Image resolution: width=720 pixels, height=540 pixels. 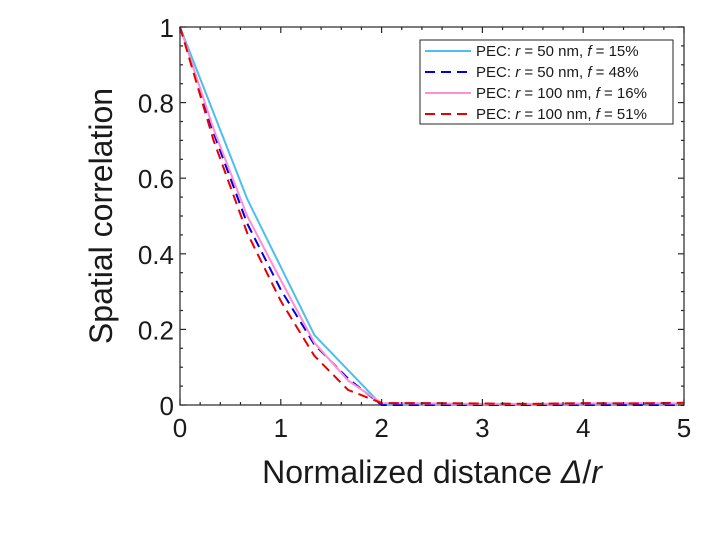 What do you see at coordinates (156, 217) in the screenshot?
I see `y-tick-labels: 0 0.2 0.4 0.6 0.8 1` at bounding box center [156, 217].